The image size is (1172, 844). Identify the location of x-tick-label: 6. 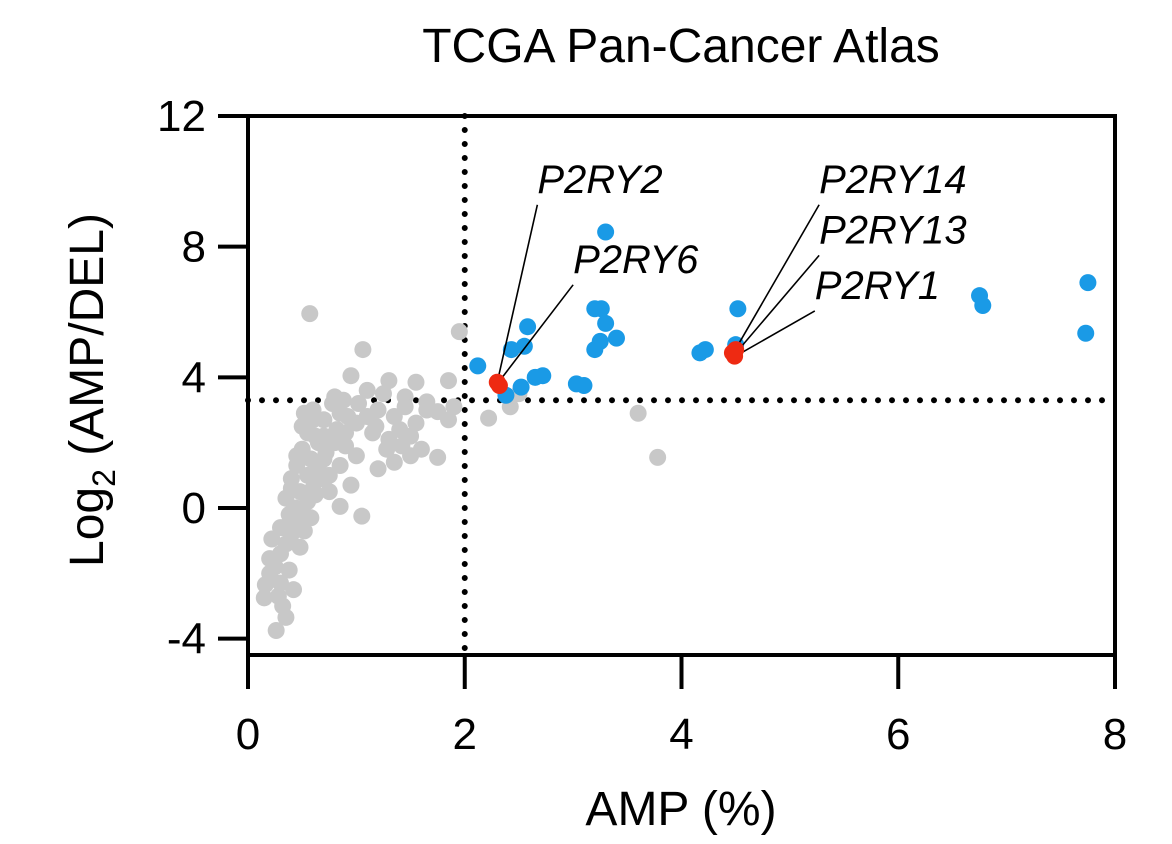
(898, 734).